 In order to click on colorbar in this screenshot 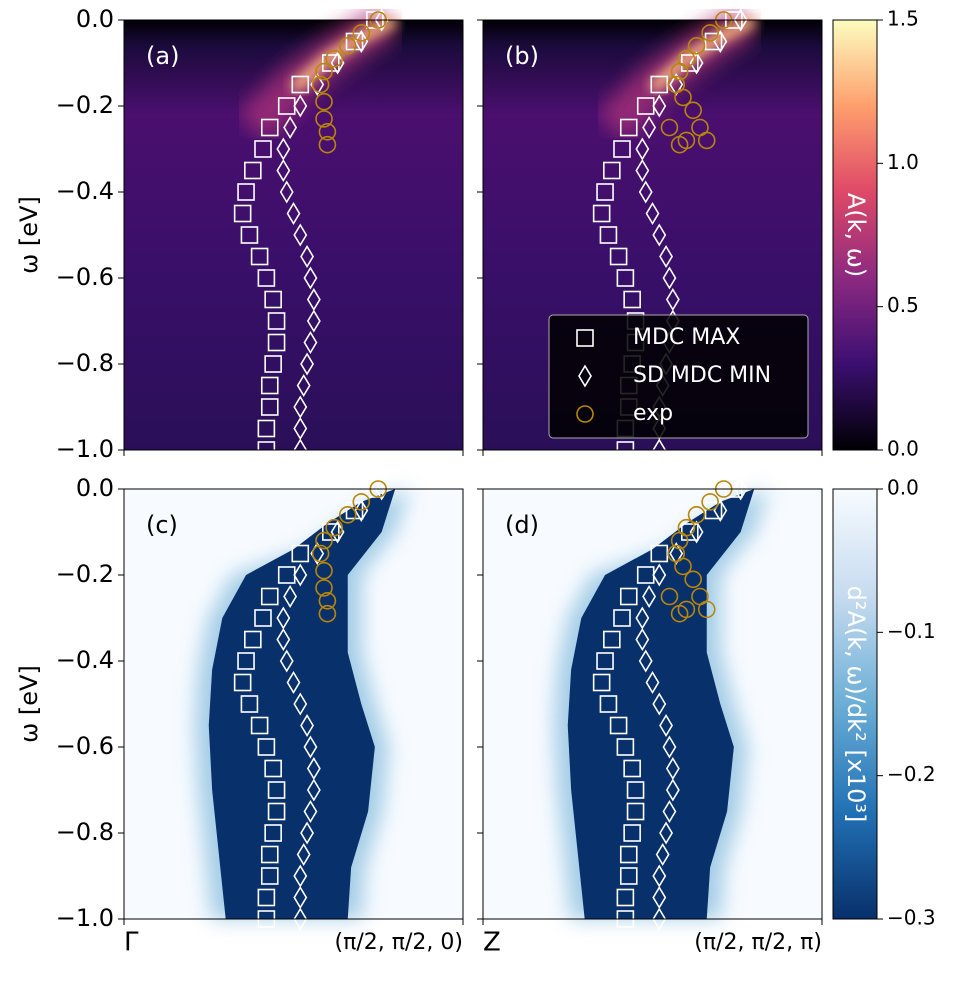, I will do `click(855, 235)`.